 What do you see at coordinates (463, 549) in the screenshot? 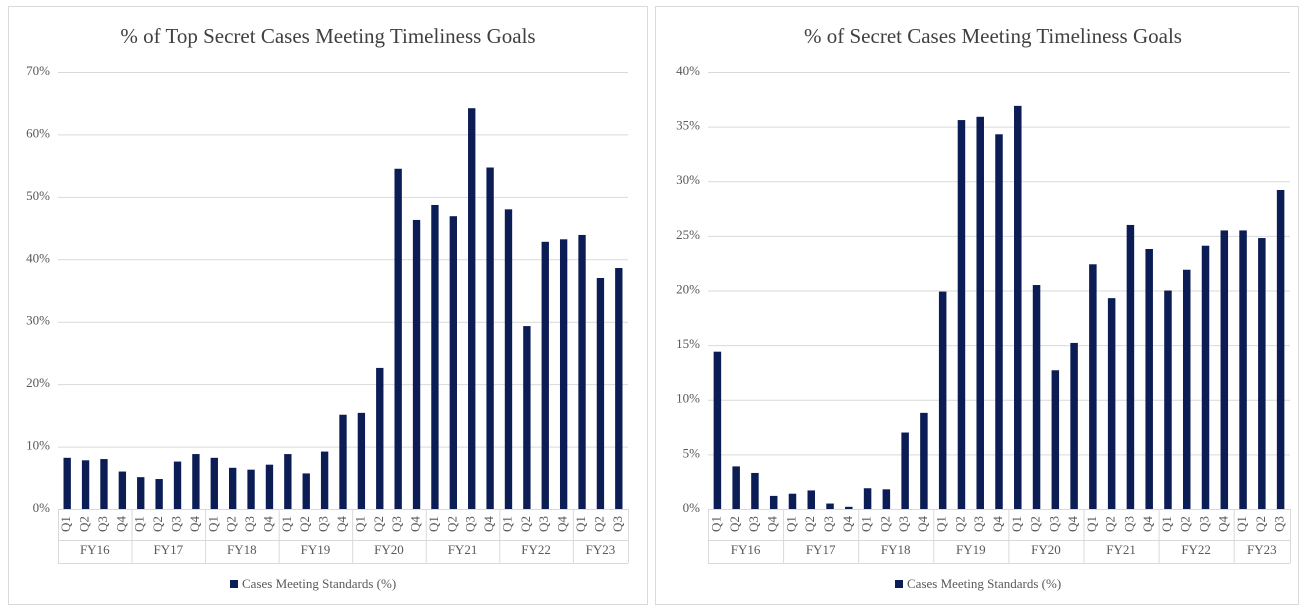
I see `group-label: FY21` at bounding box center [463, 549].